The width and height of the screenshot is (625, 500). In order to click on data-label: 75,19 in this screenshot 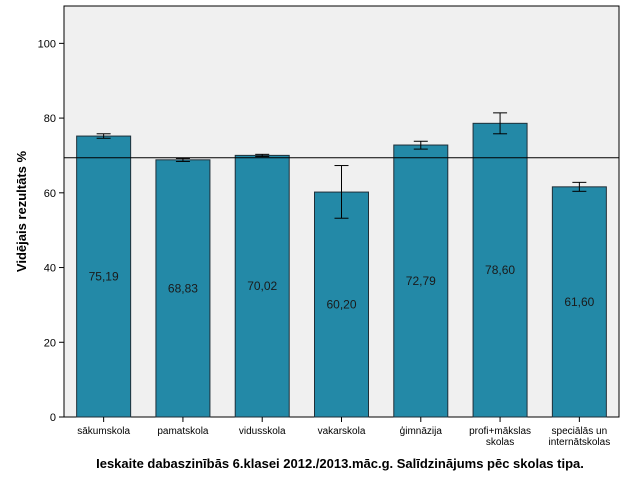, I will do `click(104, 277)`.